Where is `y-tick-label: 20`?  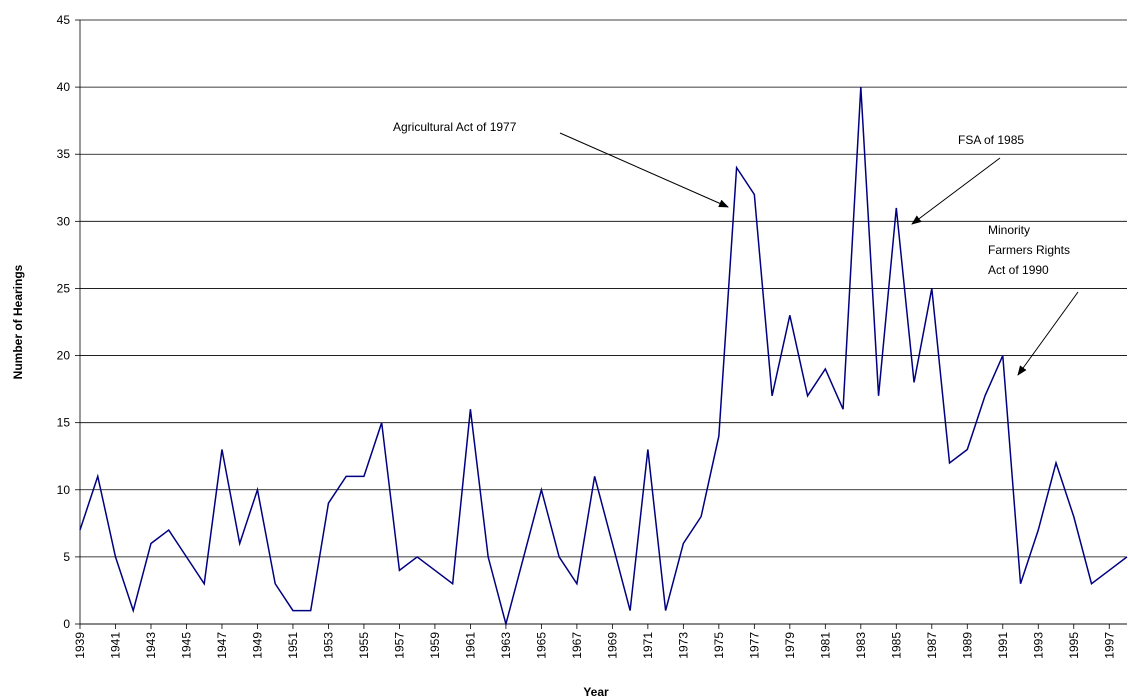
y-tick-label: 20 is located at coordinates (64, 356).